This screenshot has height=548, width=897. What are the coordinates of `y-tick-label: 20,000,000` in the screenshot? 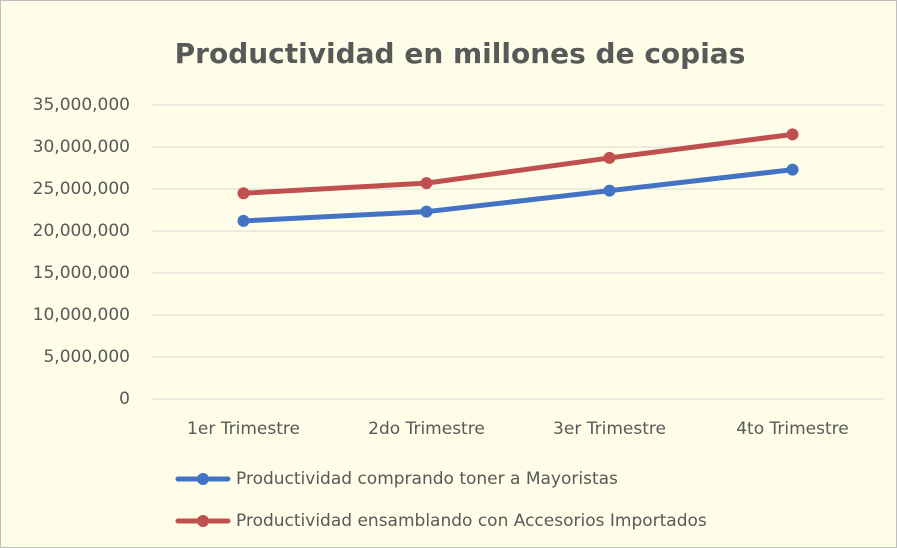 It's located at (81, 231).